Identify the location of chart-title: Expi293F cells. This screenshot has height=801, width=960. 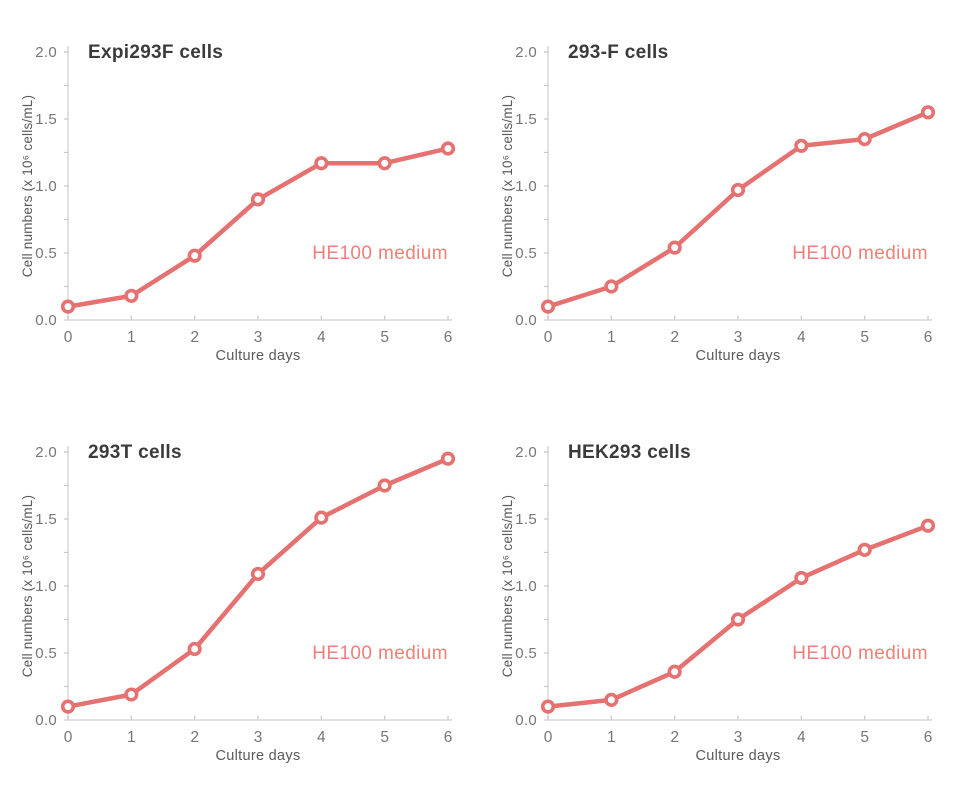
(156, 52).